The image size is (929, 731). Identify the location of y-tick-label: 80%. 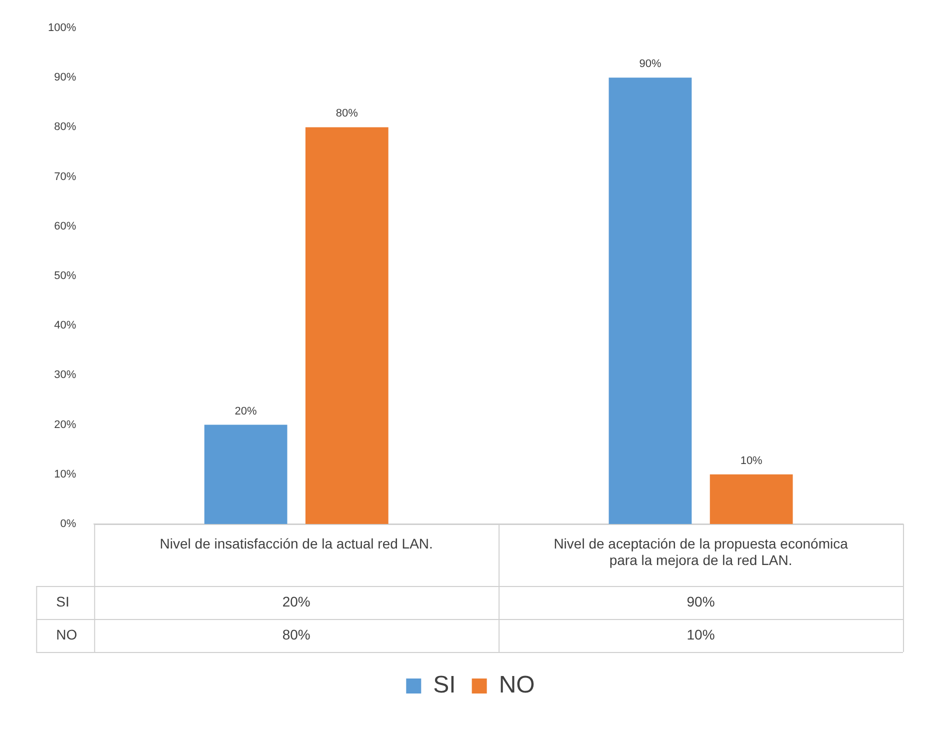
(65, 127).